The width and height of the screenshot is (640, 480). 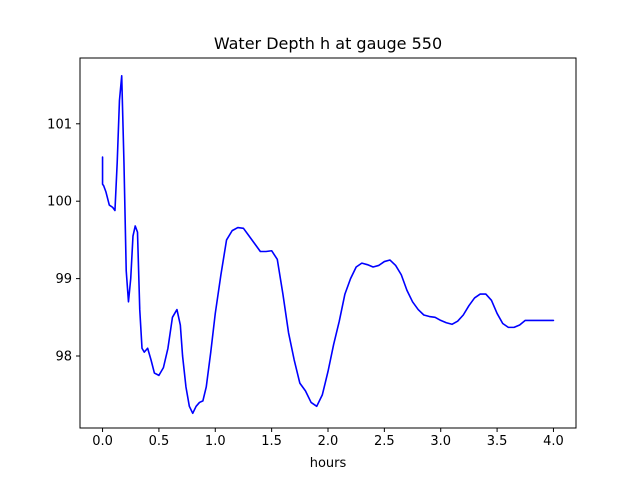 What do you see at coordinates (328, 441) in the screenshot?
I see `x-tick-label: 2.0` at bounding box center [328, 441].